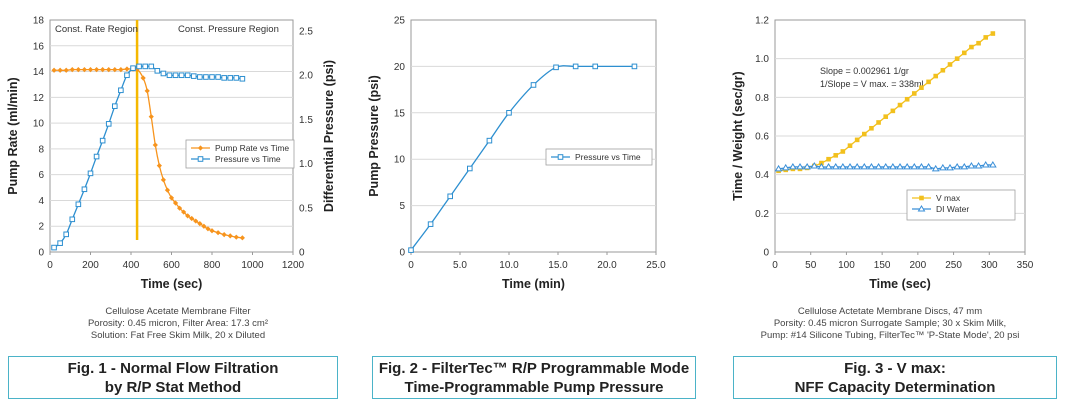  Describe the element at coordinates (989, 265) in the screenshot. I see `x-tick-label: 300` at that location.